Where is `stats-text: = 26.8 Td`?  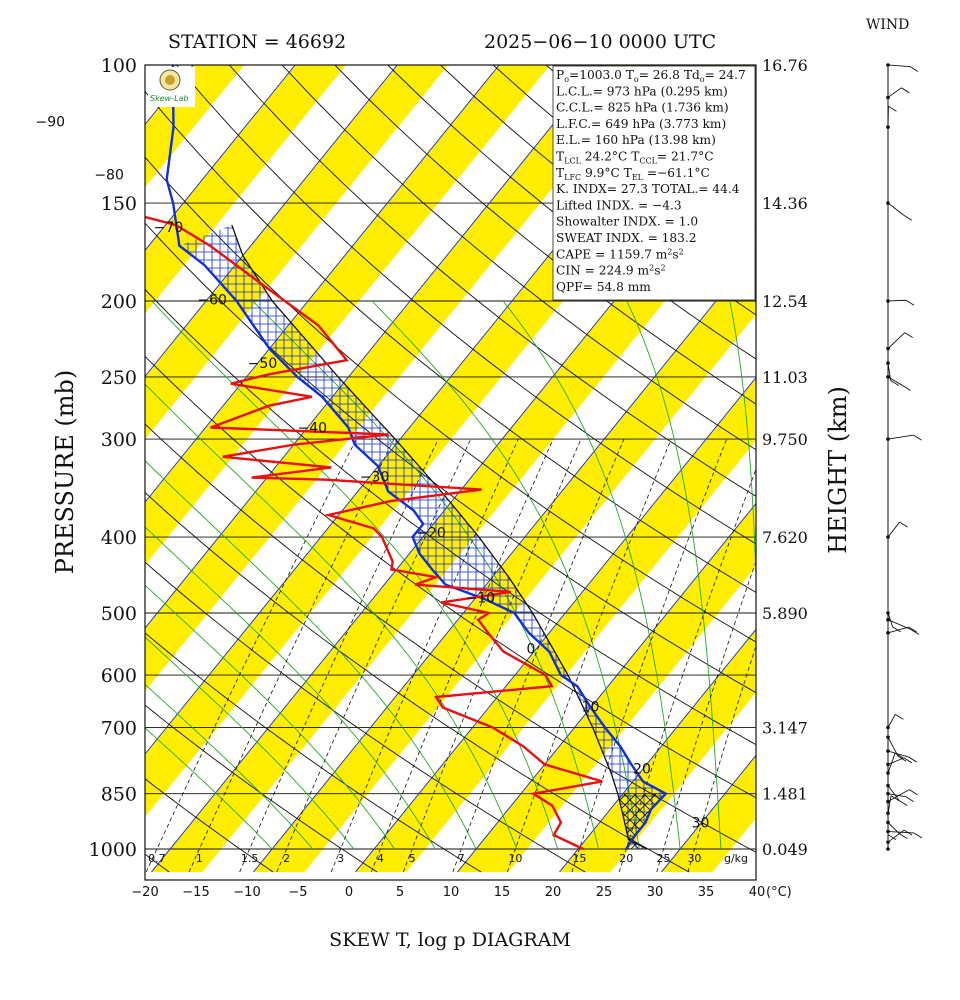 stats-text: = 26.8 Td is located at coordinates (669, 75).